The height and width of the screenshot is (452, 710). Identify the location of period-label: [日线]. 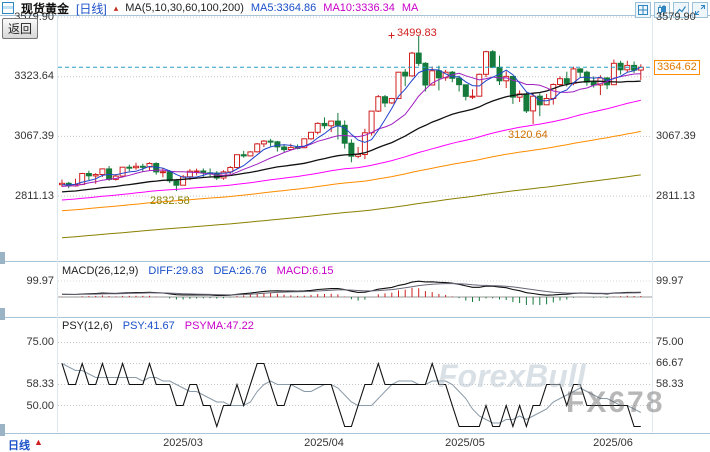
(91, 8).